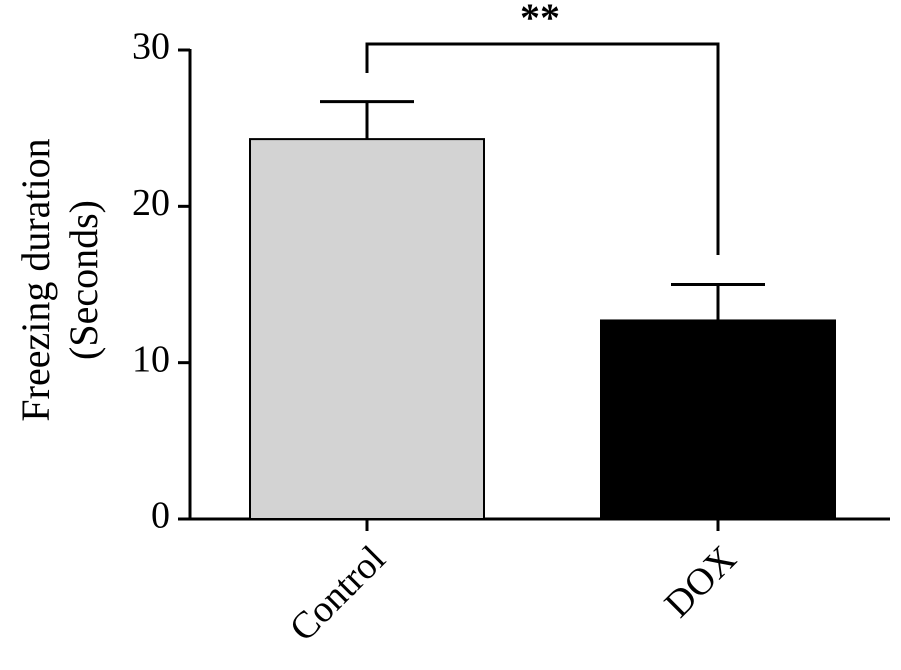 This screenshot has height=670, width=901. What do you see at coordinates (540, 20) in the screenshot?
I see `significance-label: **` at bounding box center [540, 20].